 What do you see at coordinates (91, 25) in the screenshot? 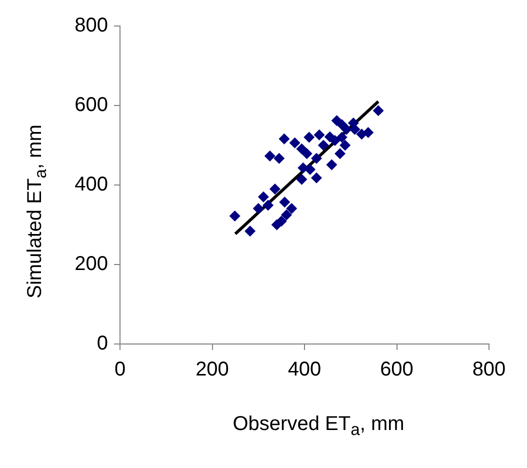
I see `y-tick-label: 800` at bounding box center [91, 25].